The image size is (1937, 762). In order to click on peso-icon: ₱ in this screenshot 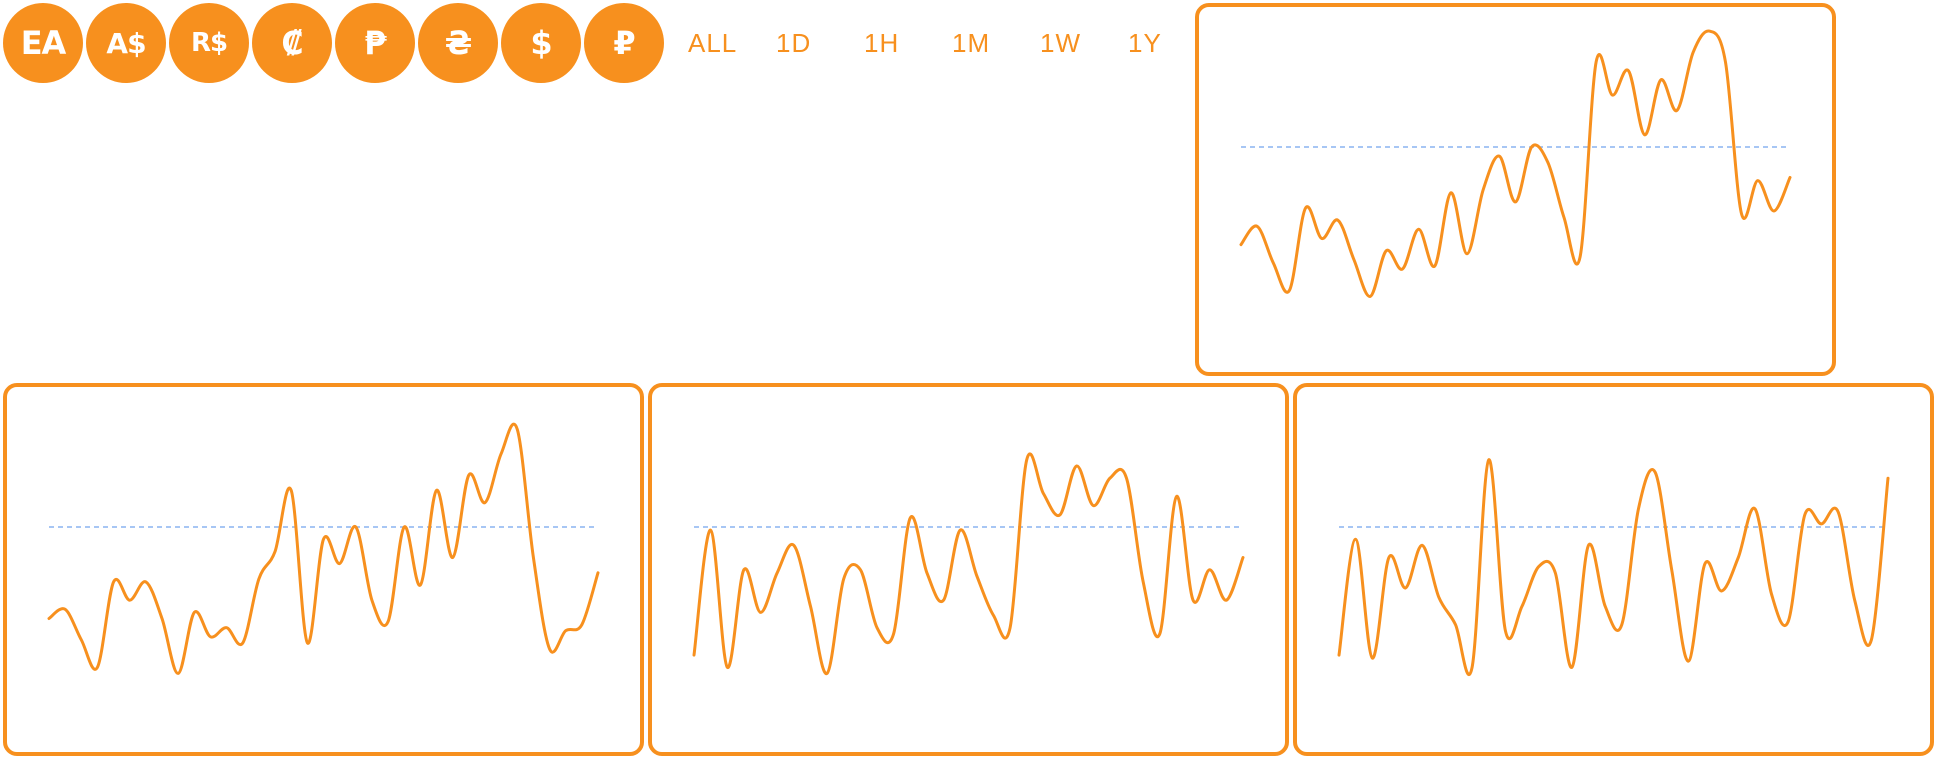, I will do `click(375, 43)`.